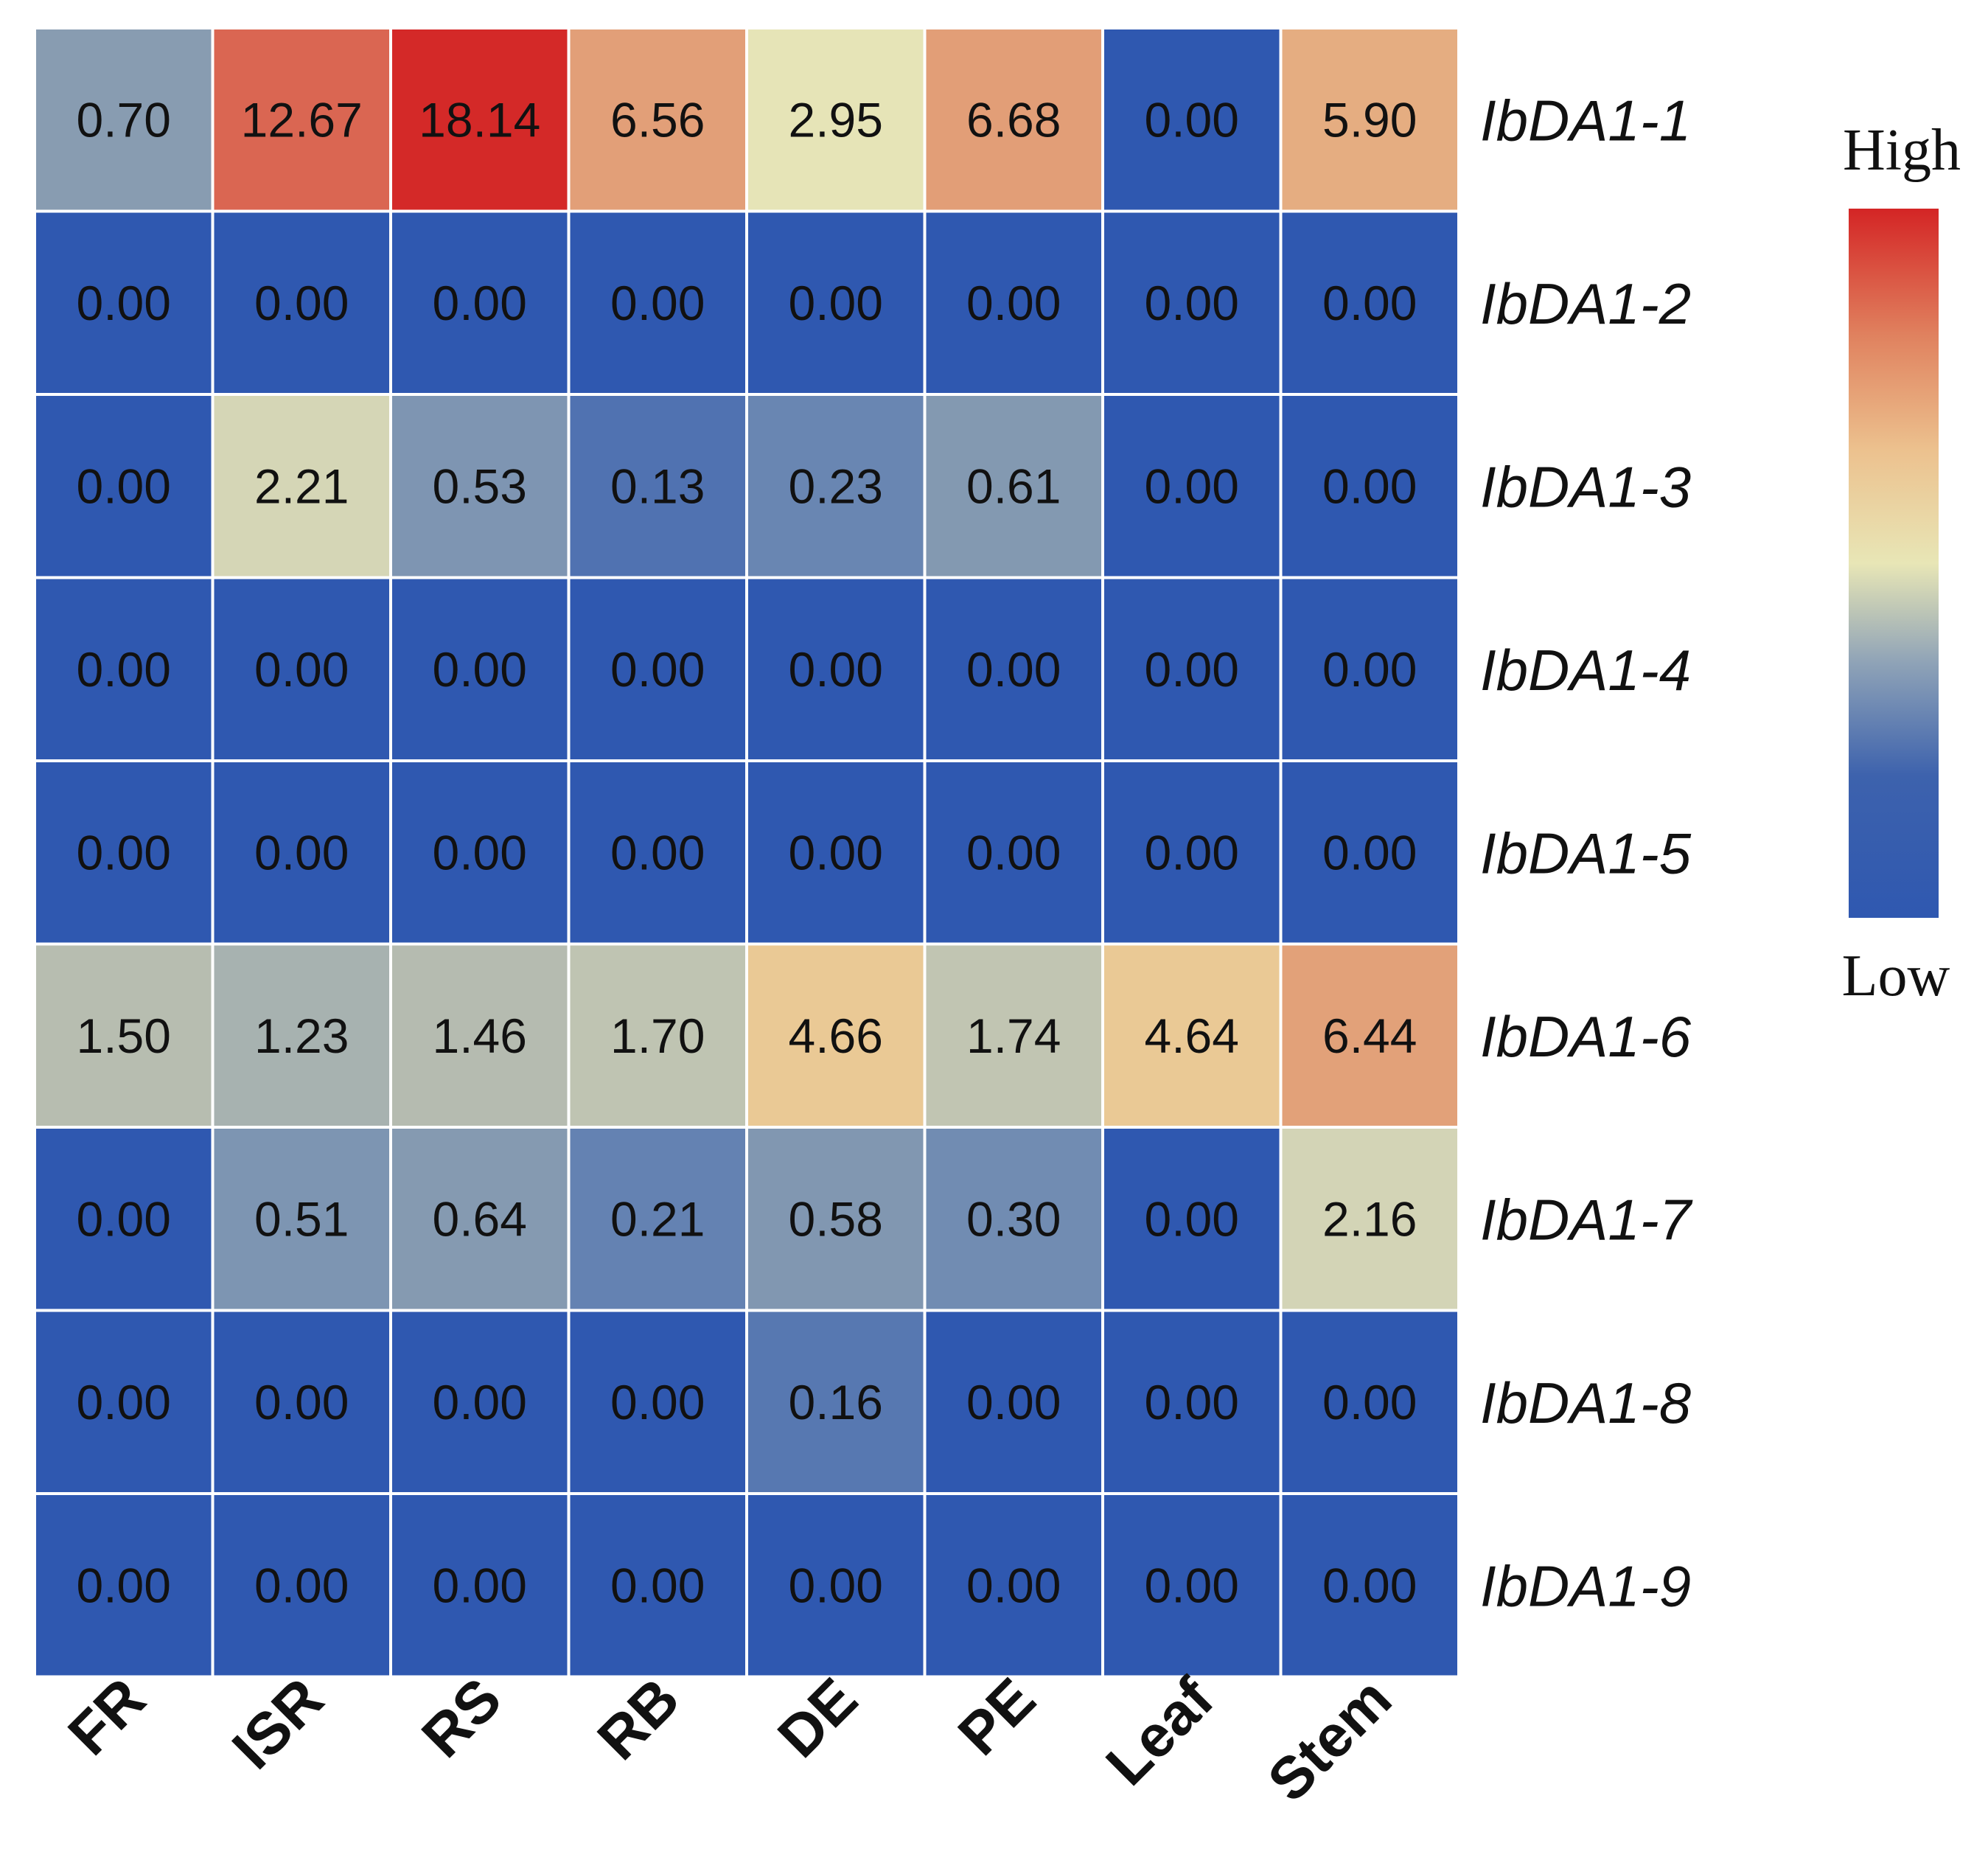 The width and height of the screenshot is (1988, 1860). Describe the element at coordinates (1585, 120) in the screenshot. I see `row-label: IbDA1-1` at that location.